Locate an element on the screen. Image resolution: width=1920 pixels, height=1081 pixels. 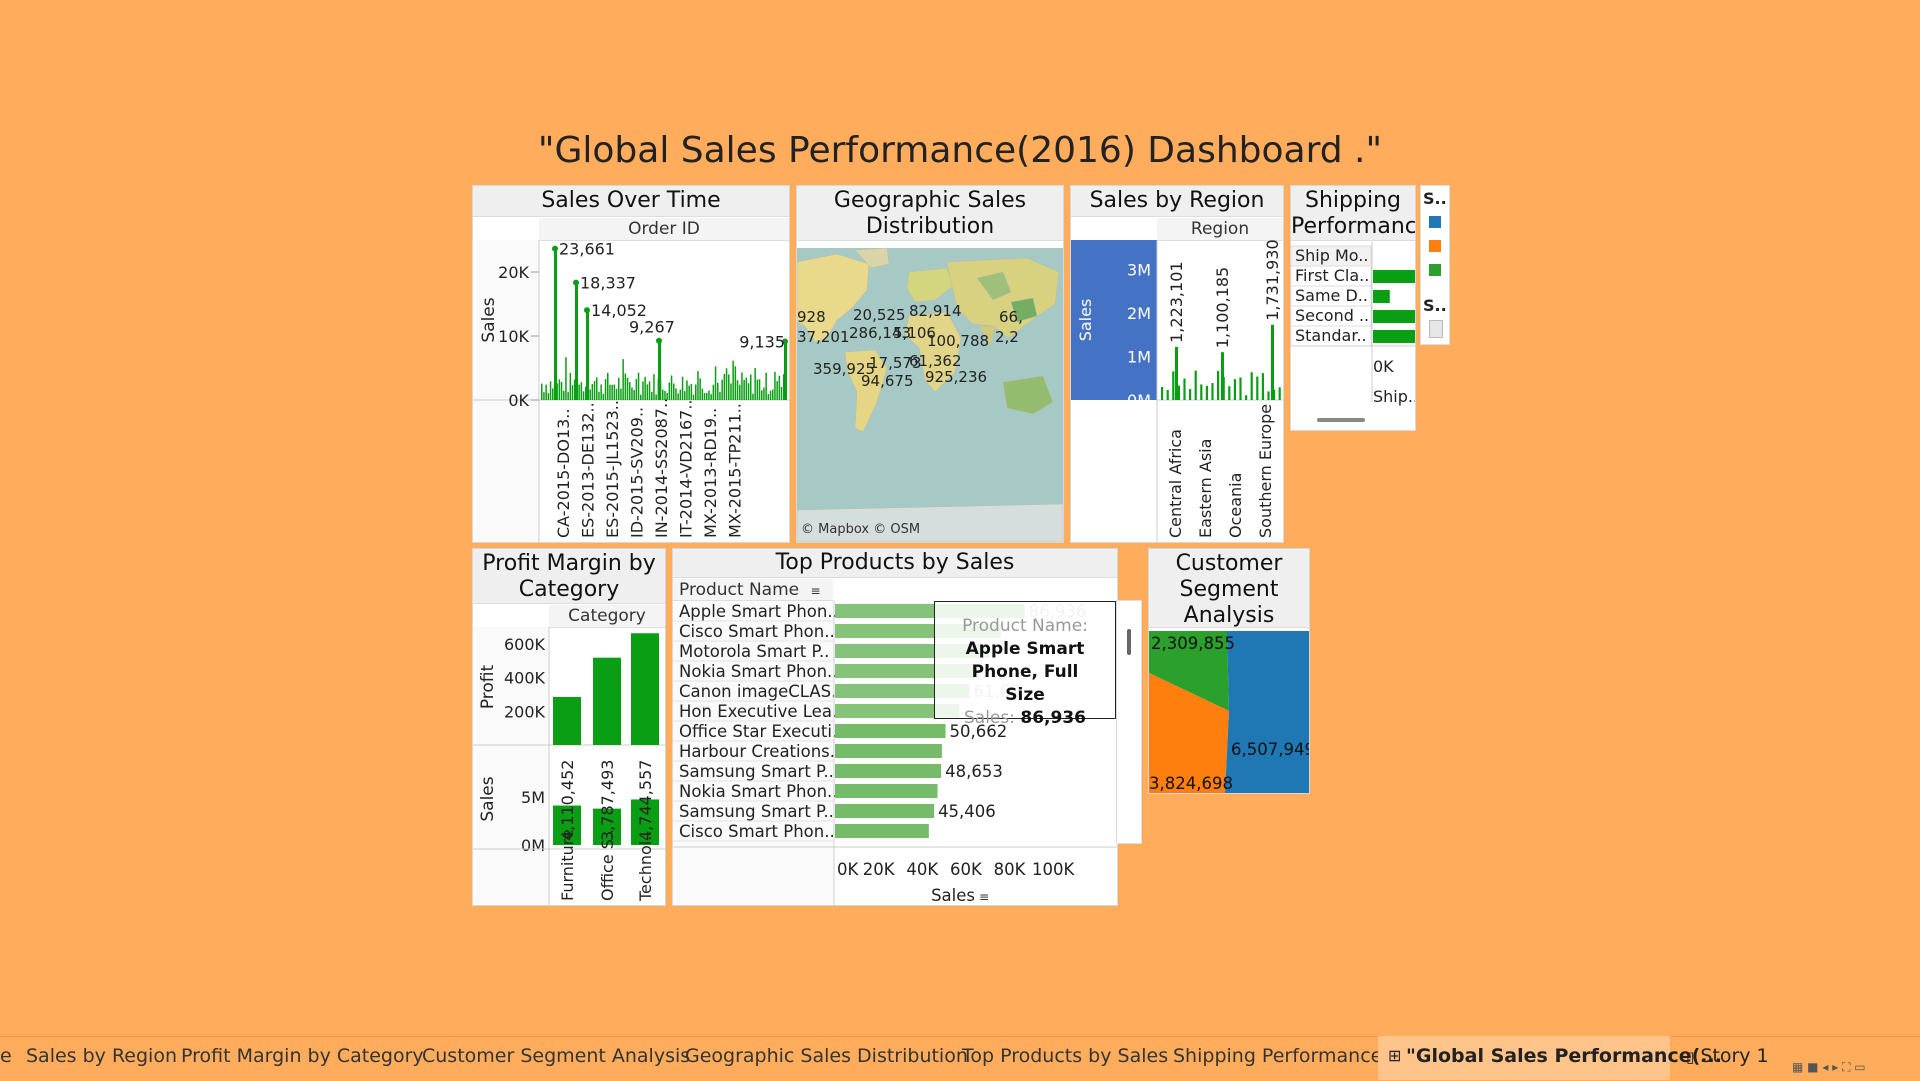
product-row-label: Samsung Smart P.. is located at coordinates (756, 771).